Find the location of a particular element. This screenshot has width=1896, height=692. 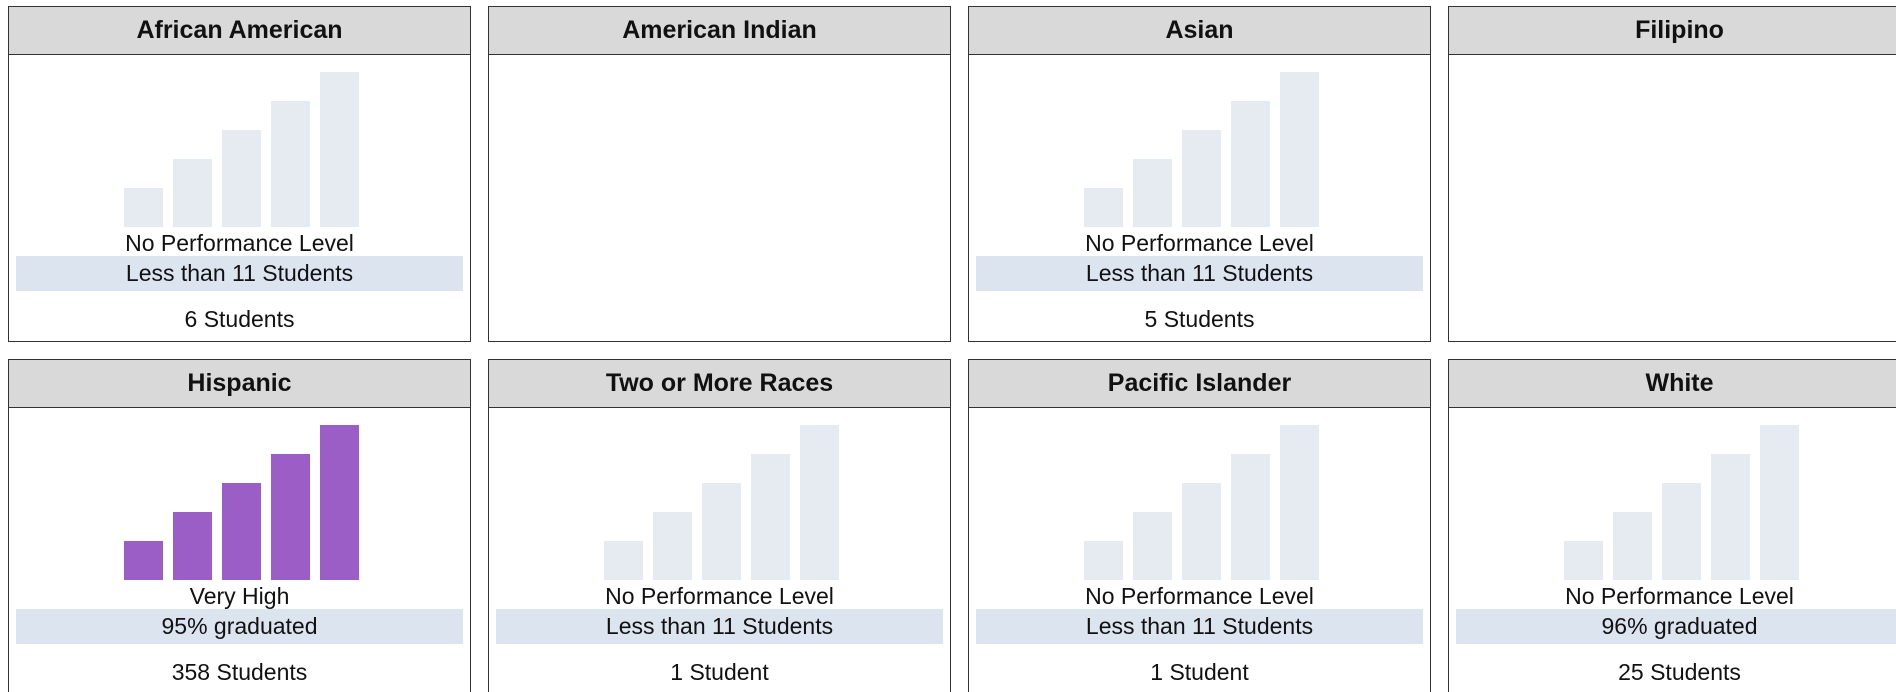

card-header: Two or More Races is located at coordinates (719, 384).